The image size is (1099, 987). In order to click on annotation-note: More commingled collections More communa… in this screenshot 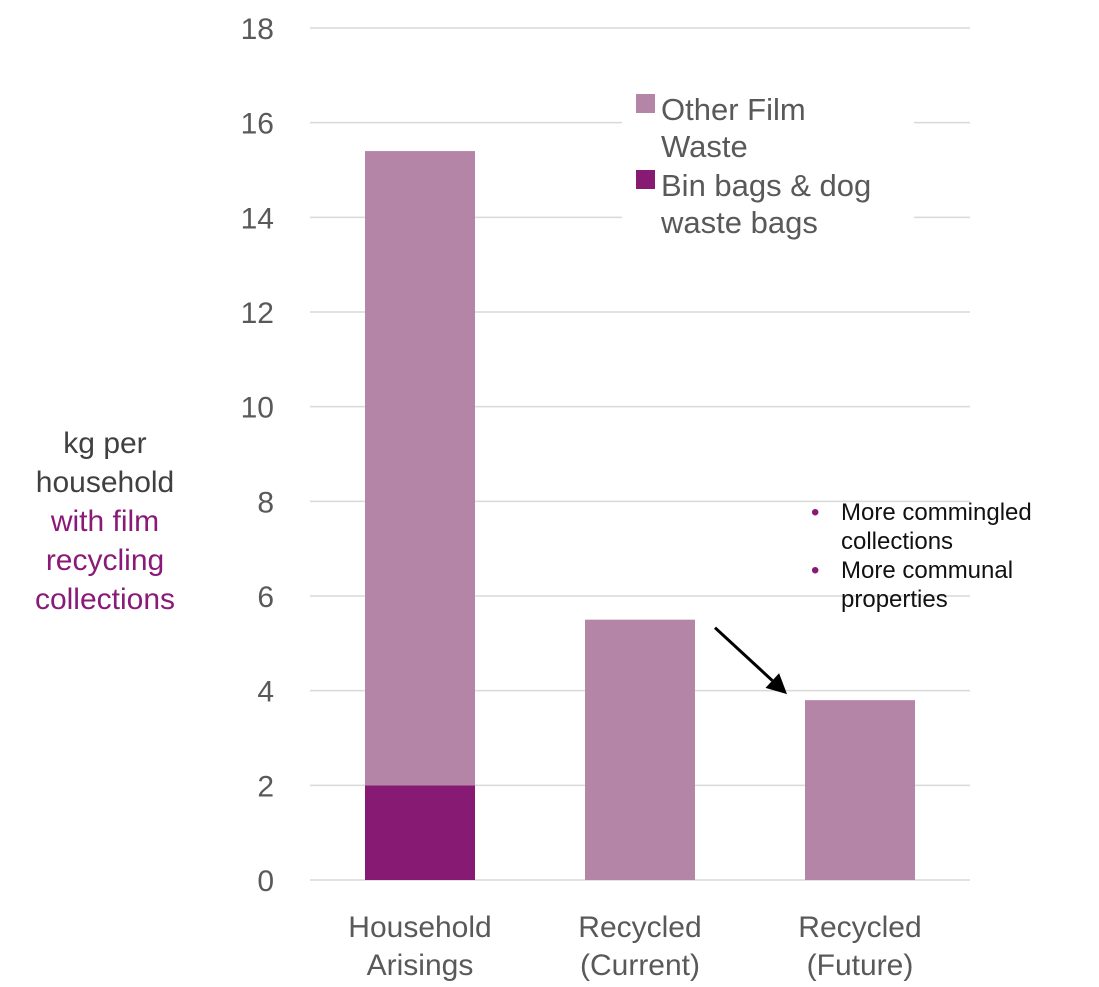, I will do `click(952, 556)`.